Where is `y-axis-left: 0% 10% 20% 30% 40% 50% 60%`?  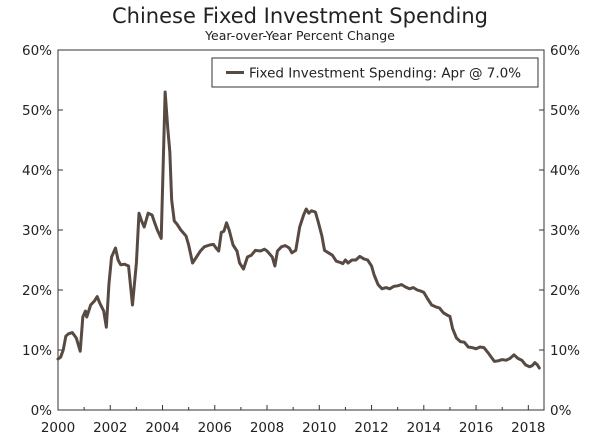 y-axis-left: 0% 10% 20% 30% 40% 50% 60% is located at coordinates (42, 231).